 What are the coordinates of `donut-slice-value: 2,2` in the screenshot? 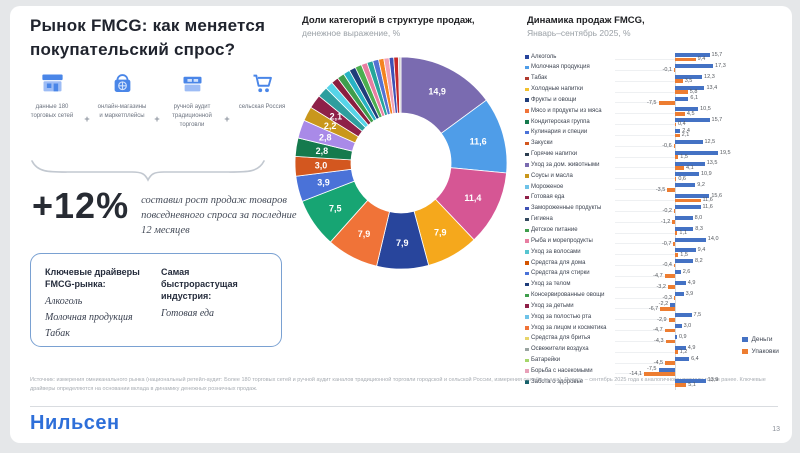 It's located at (330, 126).